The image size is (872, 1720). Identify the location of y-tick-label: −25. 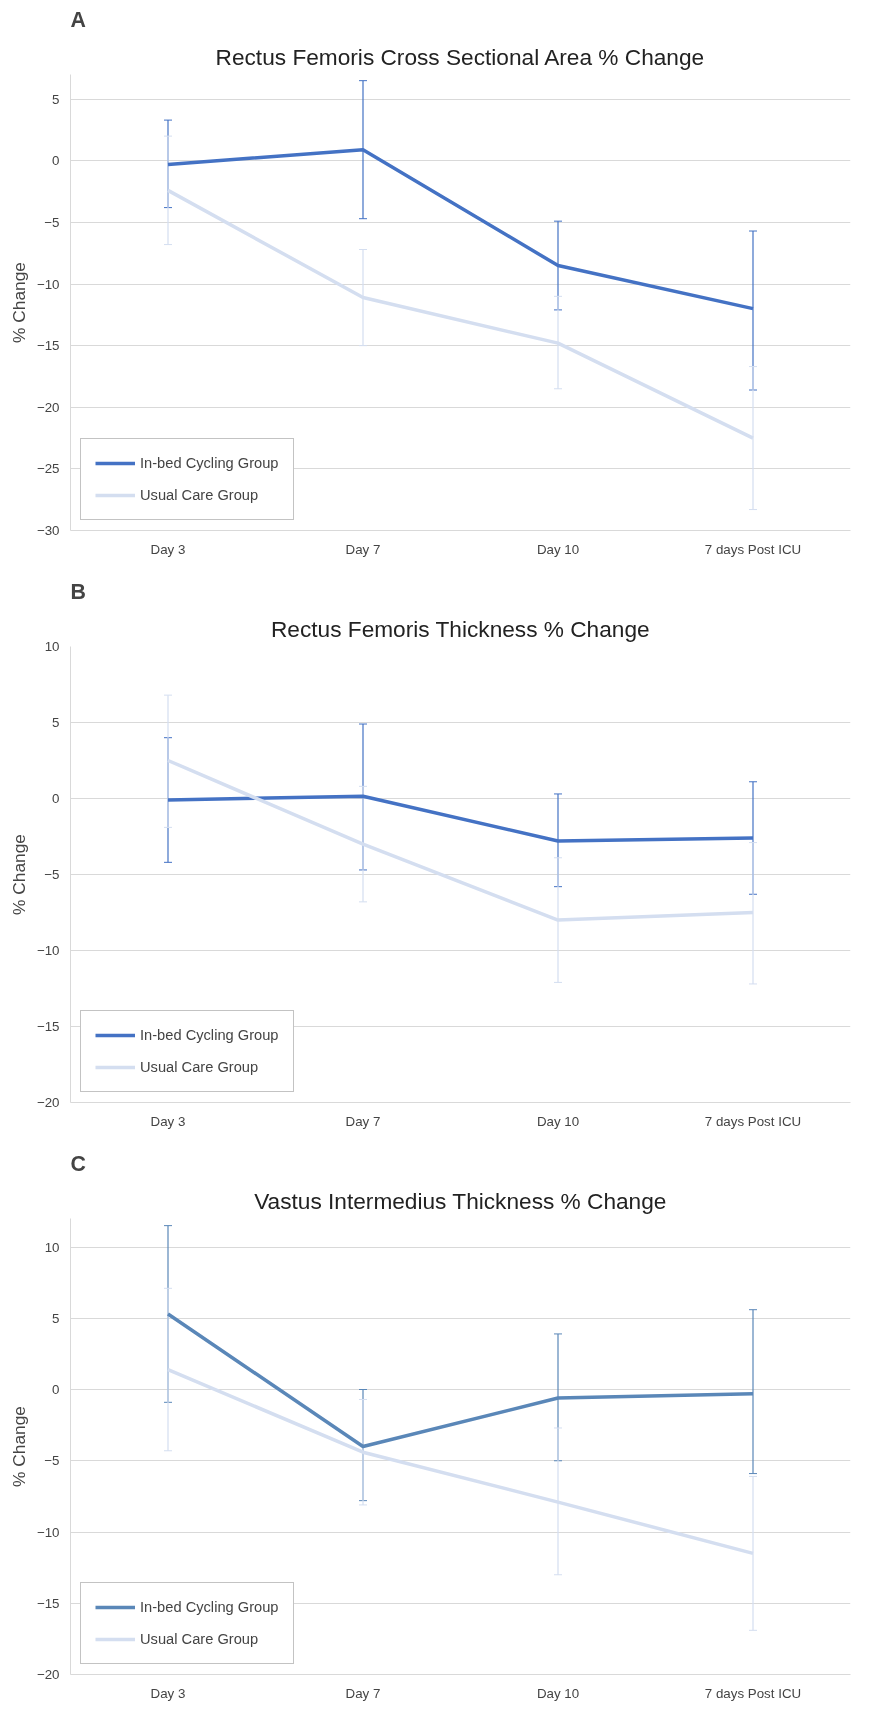
(48, 469).